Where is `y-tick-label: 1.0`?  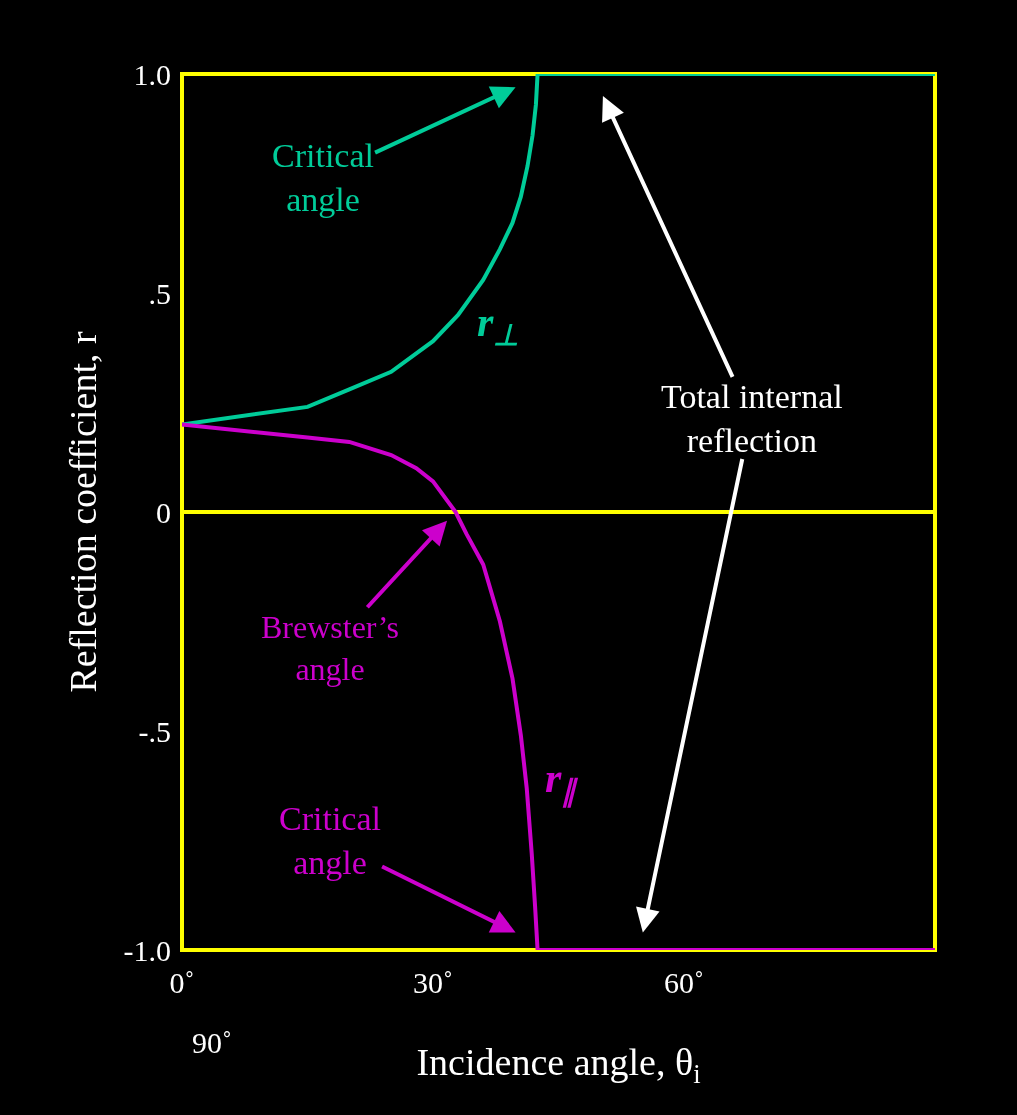
y-tick-label: 1.0 is located at coordinates (152, 74).